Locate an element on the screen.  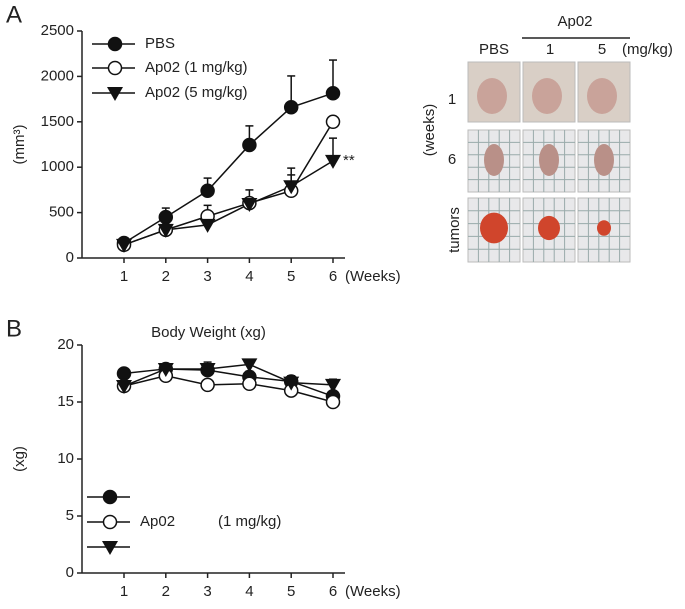
y-axis-label: (xg) is located at coordinates (19, 459).